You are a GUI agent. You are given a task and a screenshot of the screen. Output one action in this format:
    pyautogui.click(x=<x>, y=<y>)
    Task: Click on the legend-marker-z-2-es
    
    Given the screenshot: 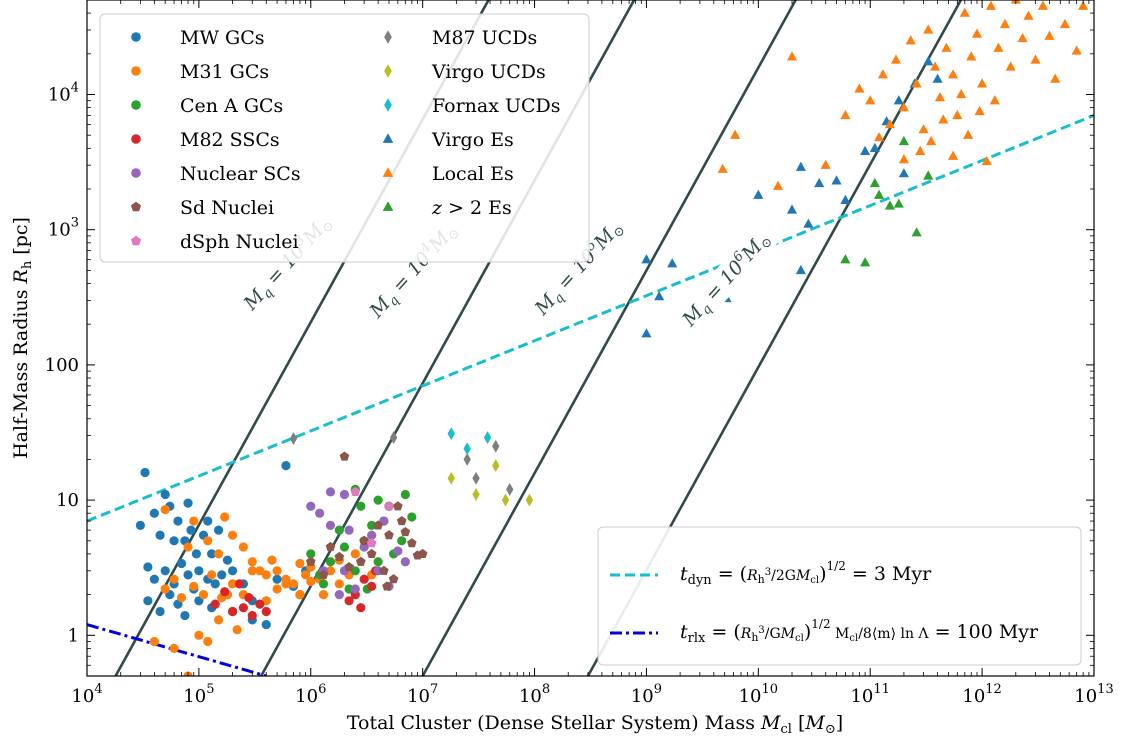 What is the action you would take?
    pyautogui.click(x=388, y=206)
    